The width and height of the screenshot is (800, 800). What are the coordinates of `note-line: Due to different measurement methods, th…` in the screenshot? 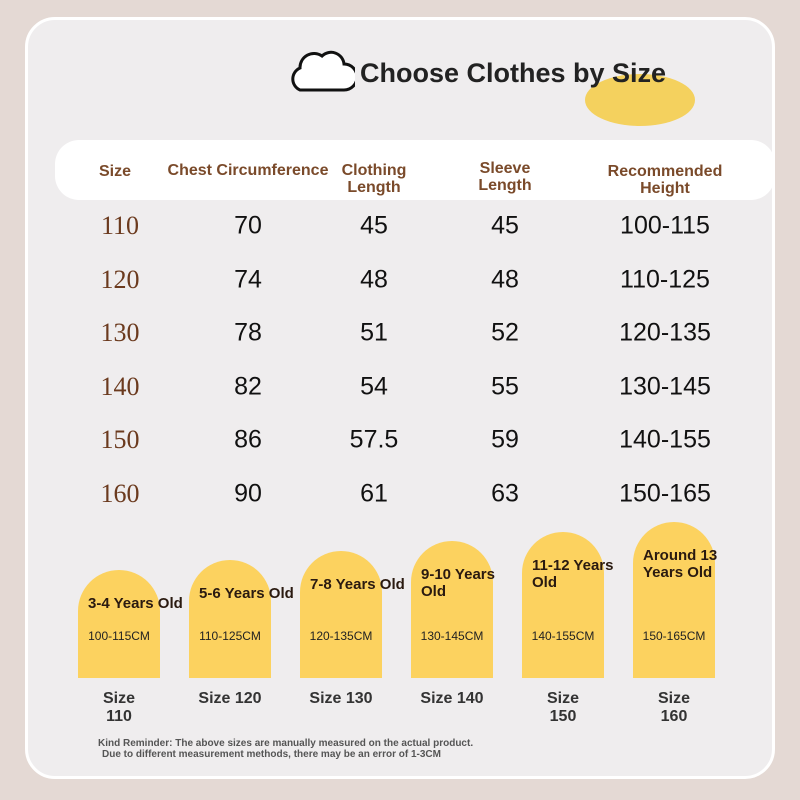 It's located at (271, 754).